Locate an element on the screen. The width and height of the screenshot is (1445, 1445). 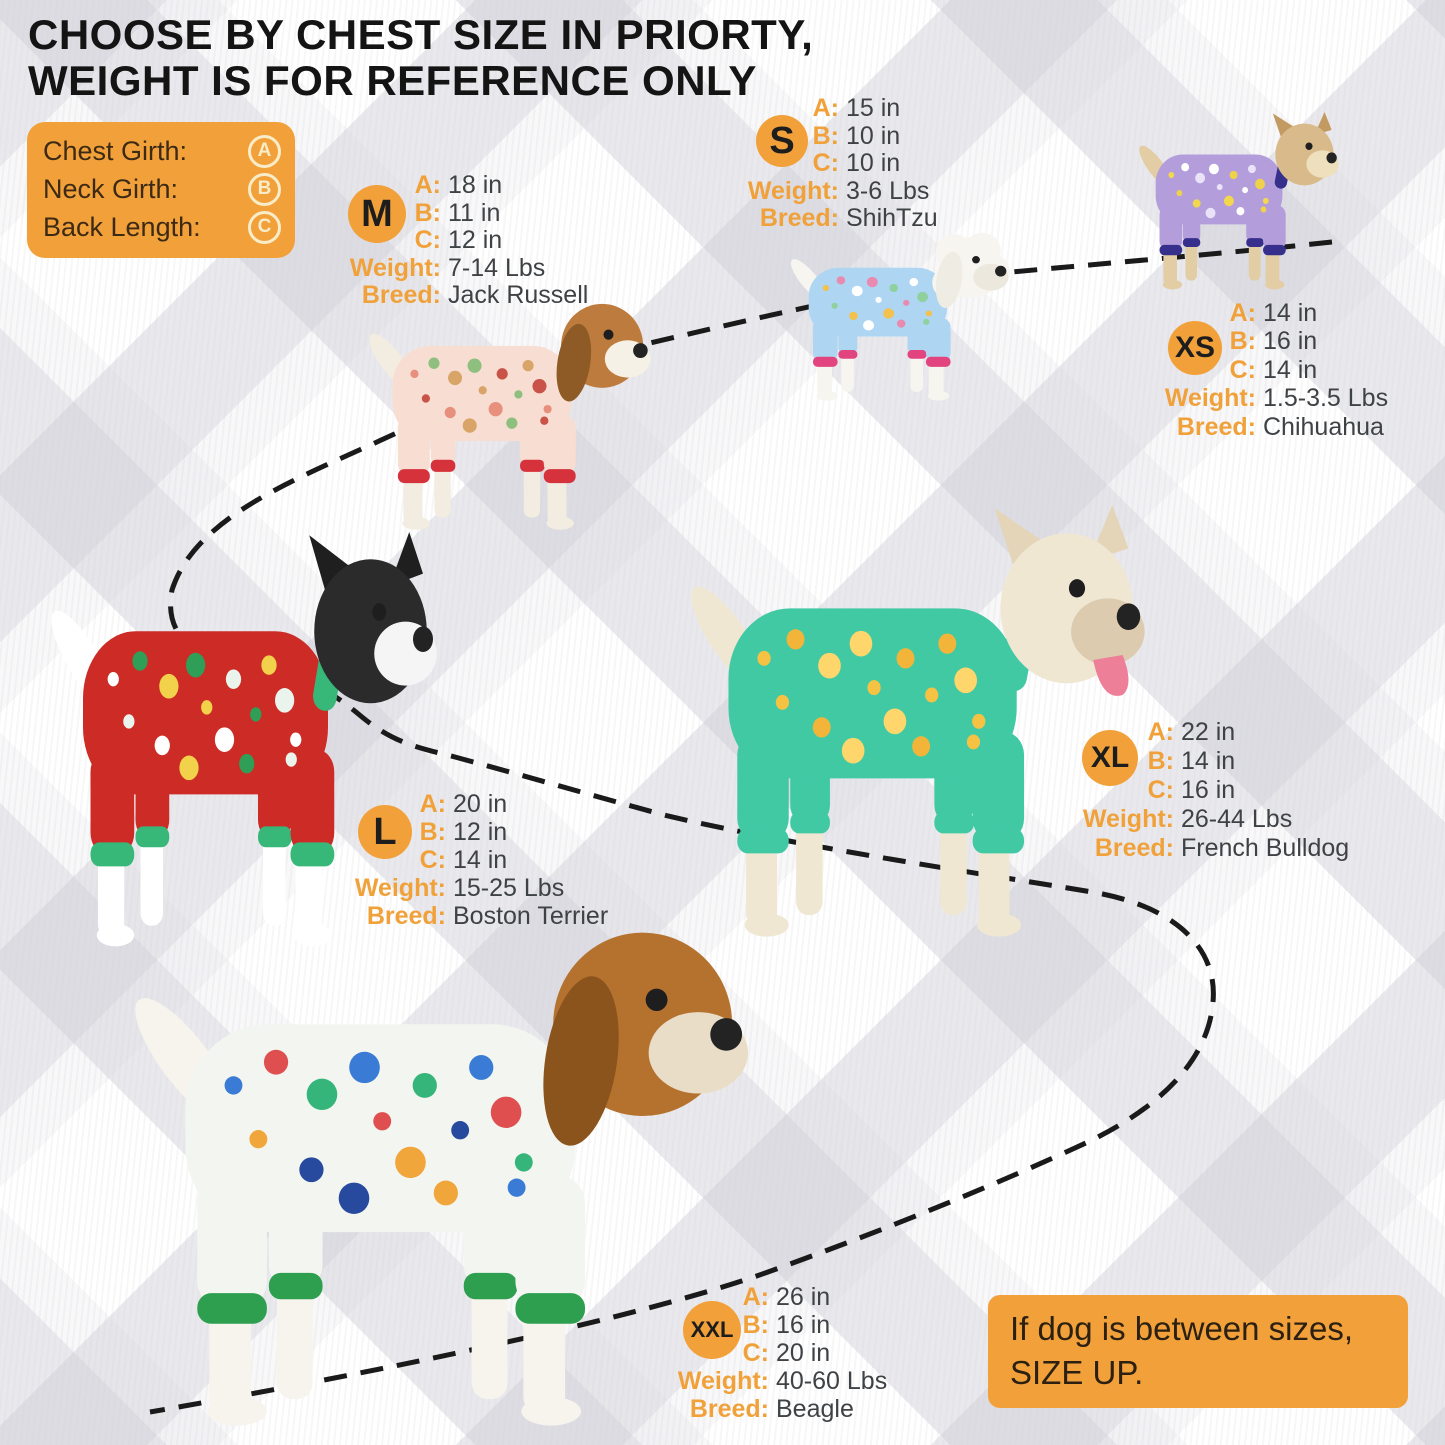
spec-value-breed: French Bulldog is located at coordinates (1265, 848).